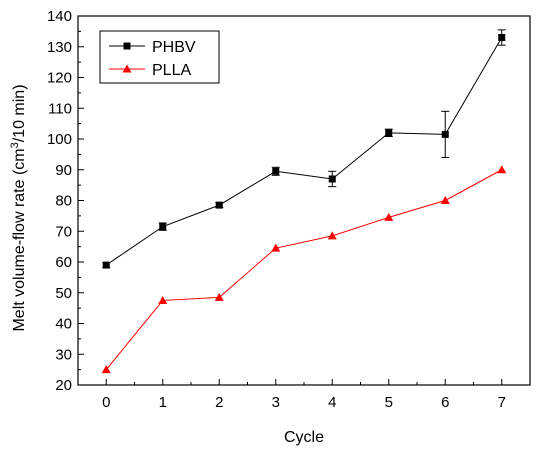 The image size is (550, 455). Describe the element at coordinates (276, 402) in the screenshot. I see `x-tick-label: 3` at that location.